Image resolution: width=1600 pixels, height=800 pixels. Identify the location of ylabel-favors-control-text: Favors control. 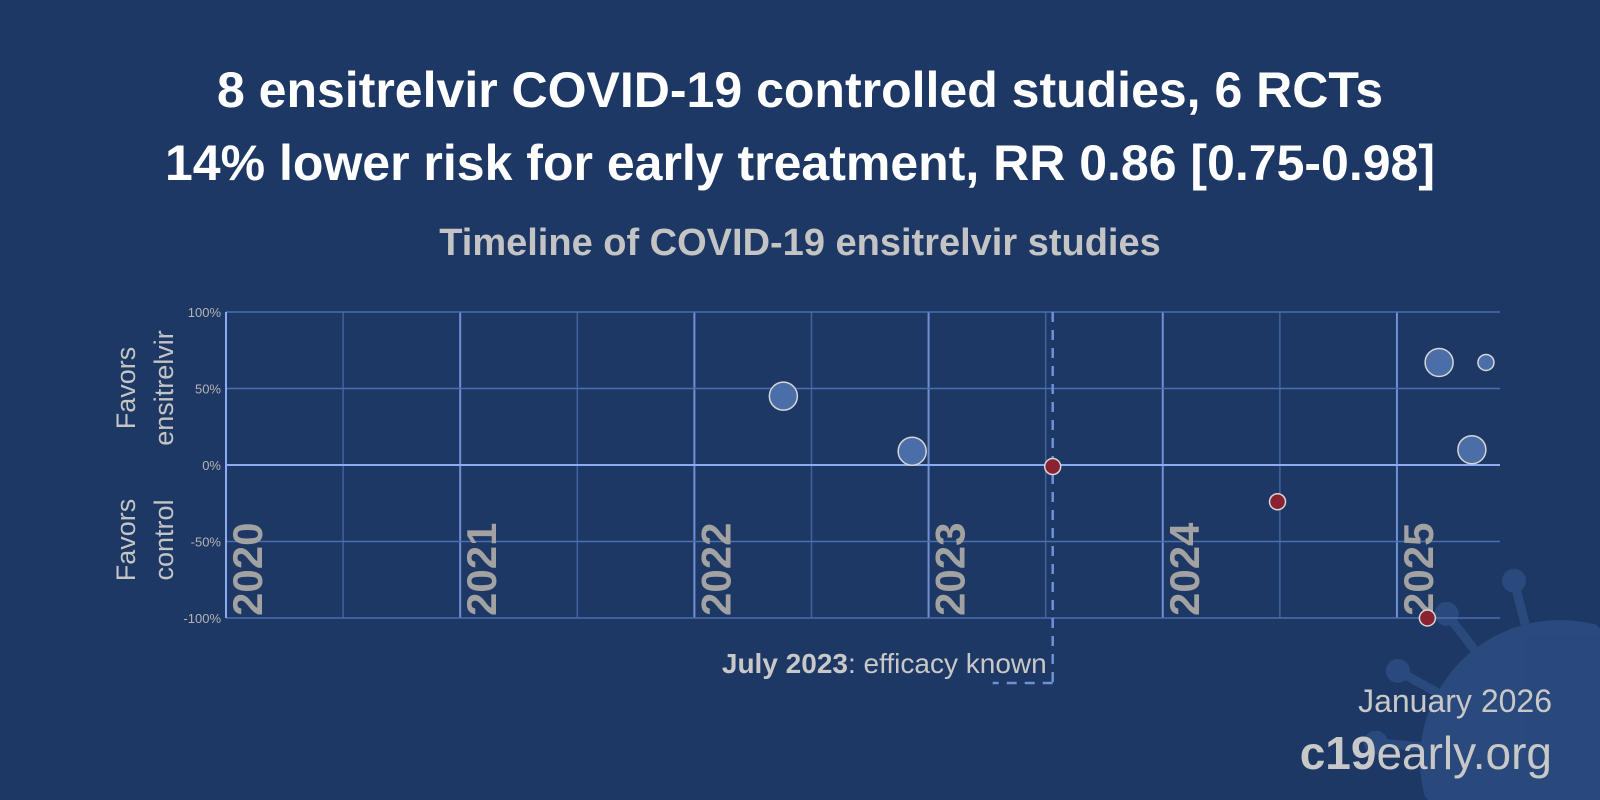
(145, 540).